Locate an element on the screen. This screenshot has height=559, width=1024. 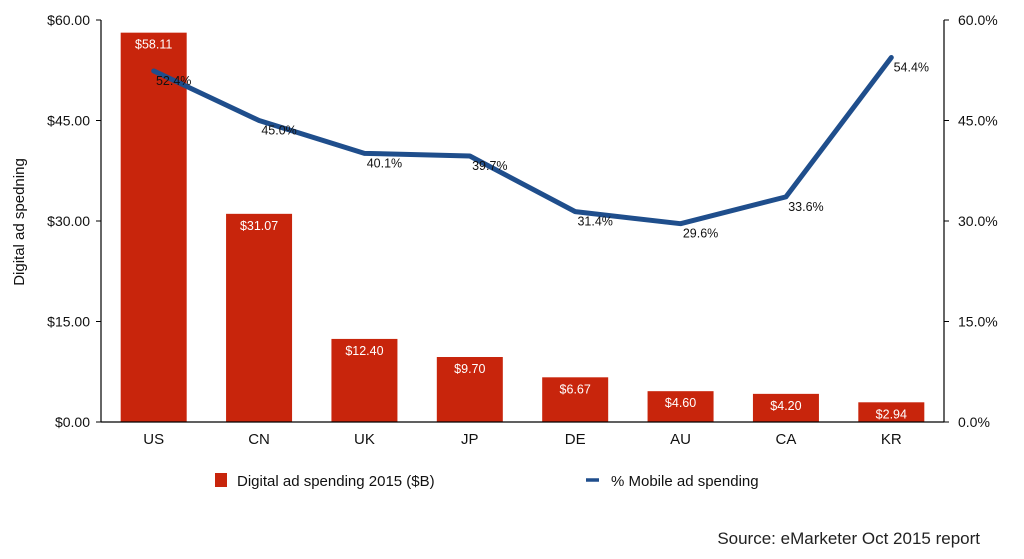
bar-label-CN: $31.07 is located at coordinates (259, 226).